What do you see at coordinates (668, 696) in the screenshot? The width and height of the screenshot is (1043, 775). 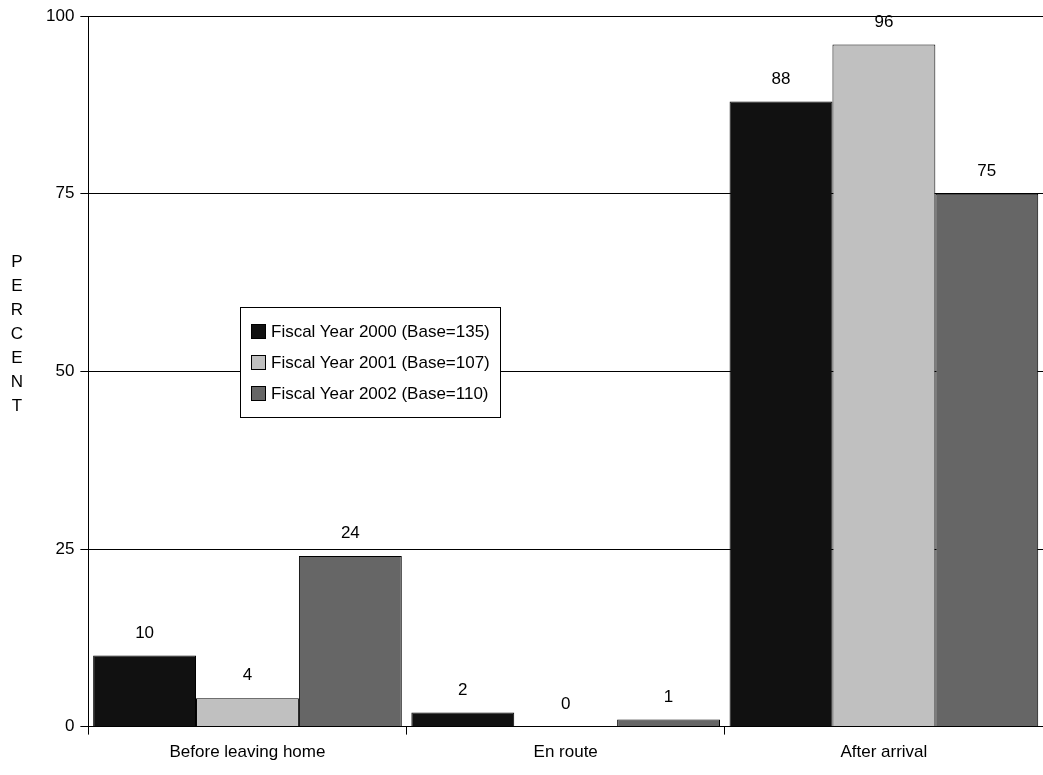 I see `data-label: 1` at bounding box center [668, 696].